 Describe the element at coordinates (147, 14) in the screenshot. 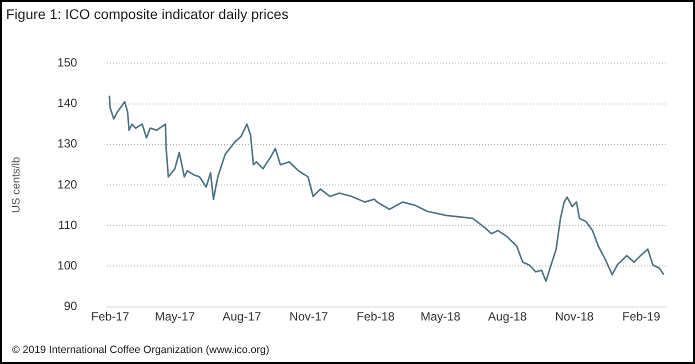

I see `chart-title: Figure 1: ICO composite indicator daily prices` at that location.